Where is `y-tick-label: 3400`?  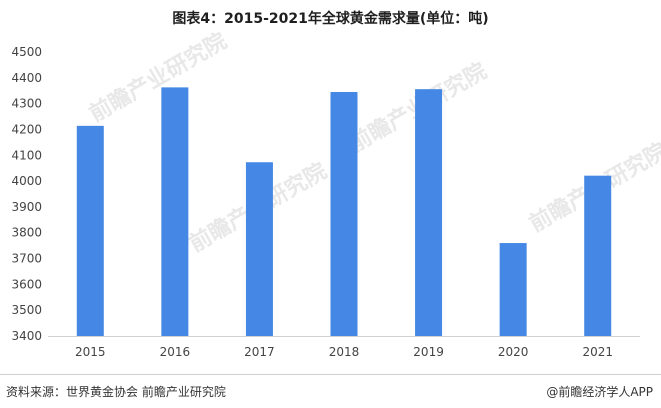 y-tick-label: 3400 is located at coordinates (26, 336).